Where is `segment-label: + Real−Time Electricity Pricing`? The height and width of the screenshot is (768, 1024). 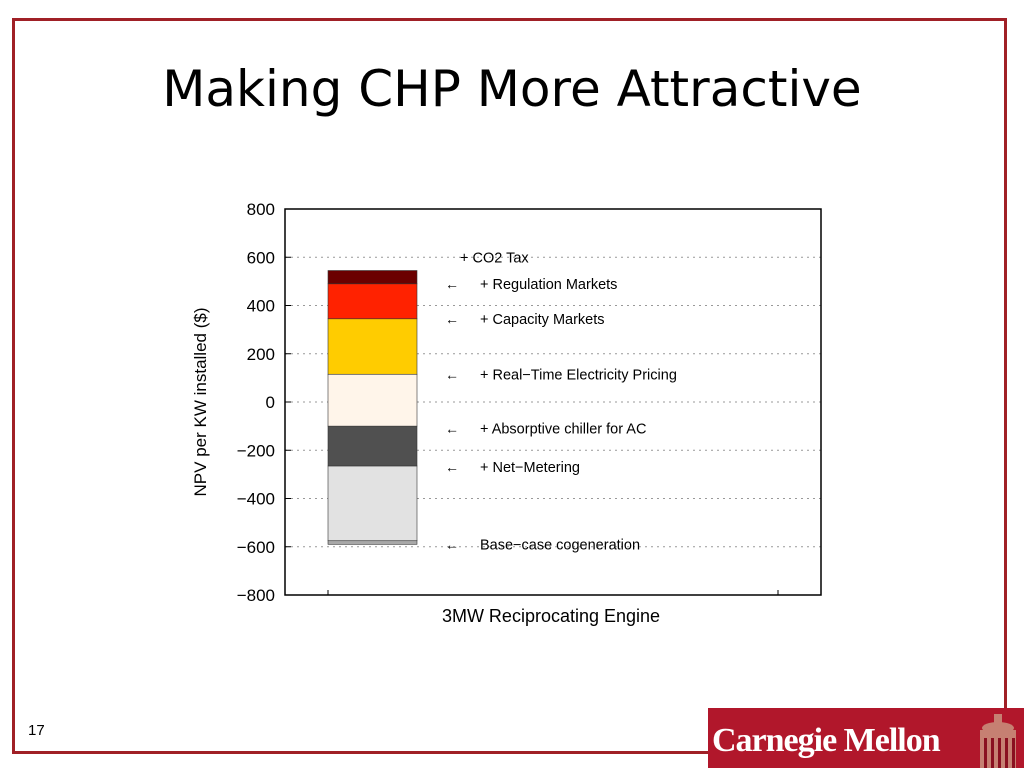
segment-label: + Real−Time Electricity Pricing is located at coordinates (578, 375).